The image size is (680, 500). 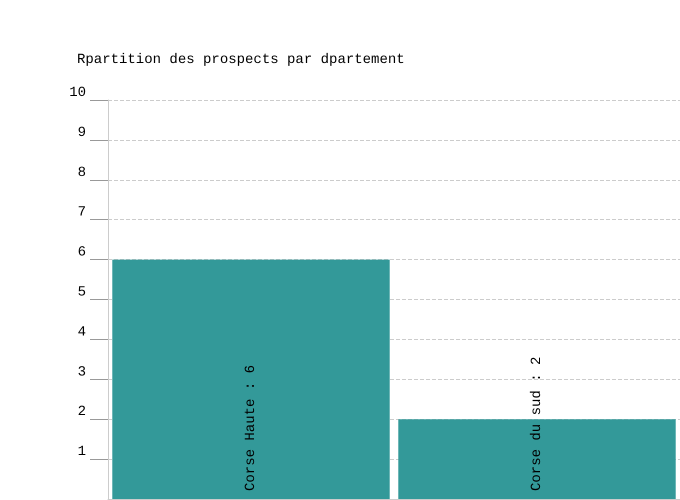 I want to click on y-tick-label: 2, so click(x=82, y=412).